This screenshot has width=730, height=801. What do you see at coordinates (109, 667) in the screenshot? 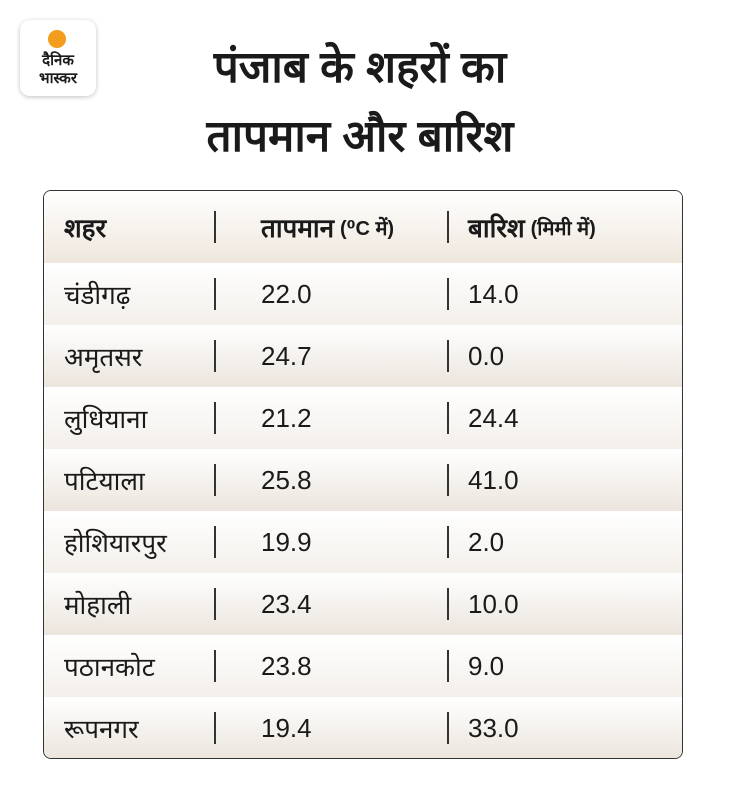
I see `table-cell: पठानकोट` at bounding box center [109, 667].